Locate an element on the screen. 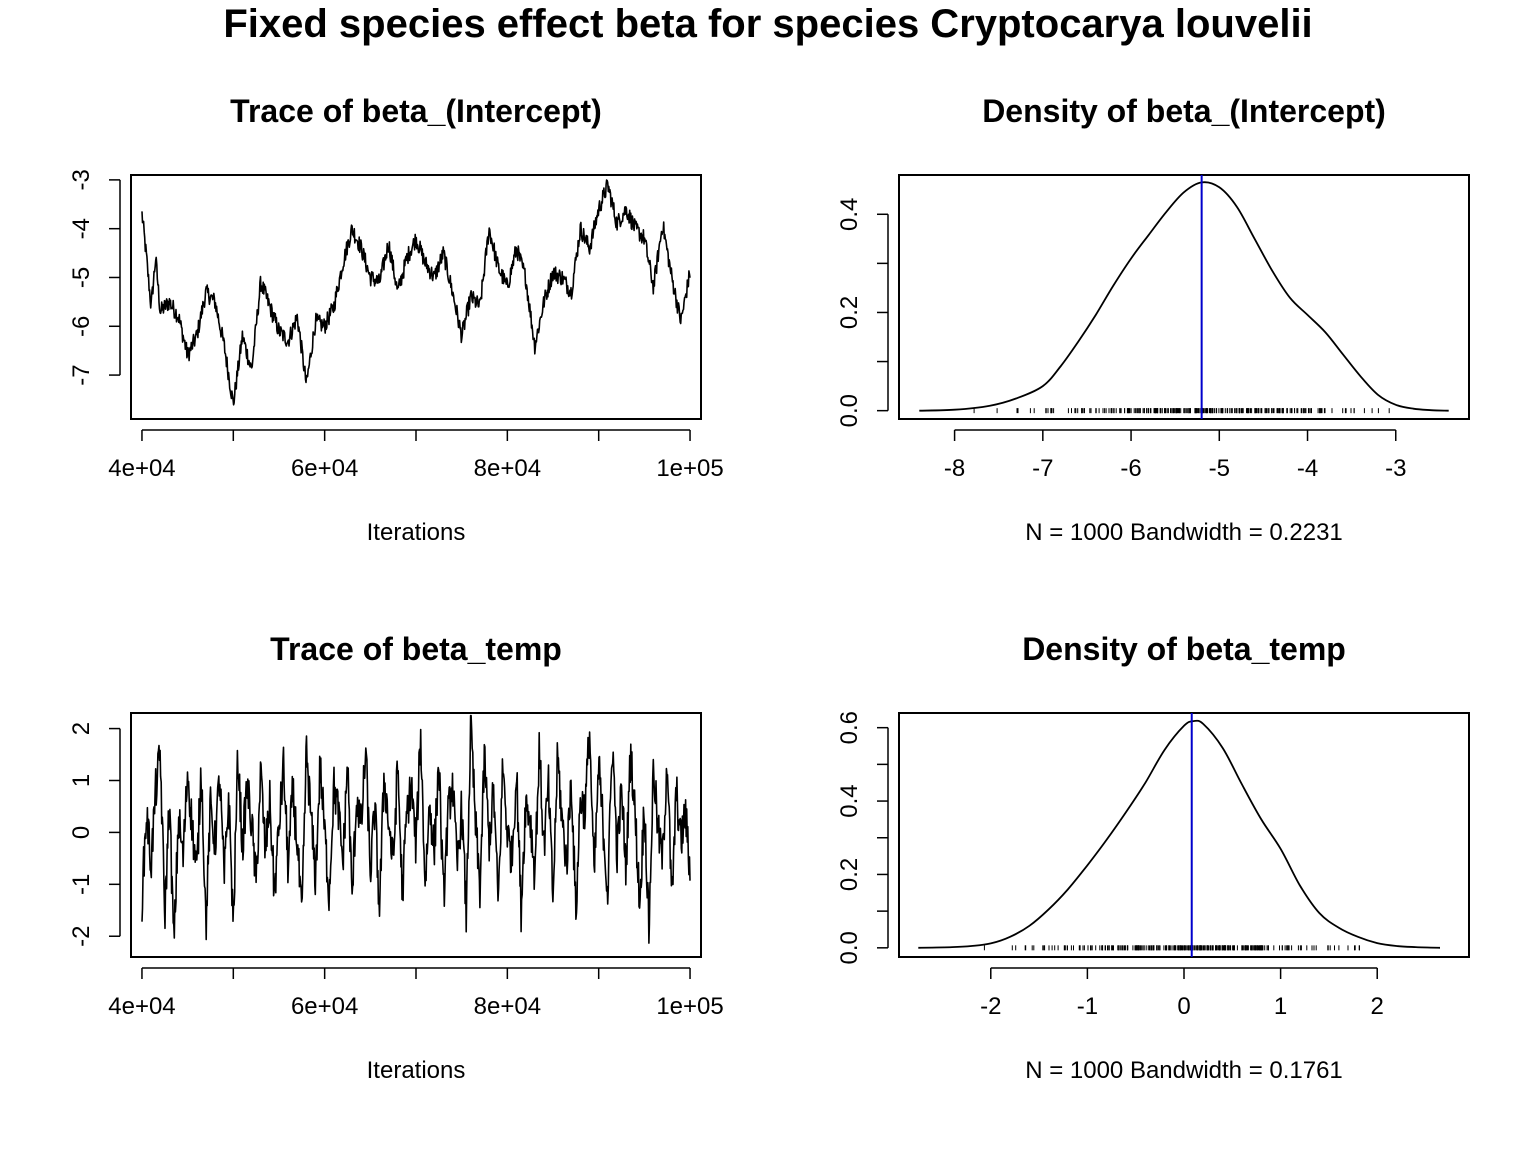  x-axis-label: N = 1000 Bandwidth = 0.2231 is located at coordinates (1184, 532).